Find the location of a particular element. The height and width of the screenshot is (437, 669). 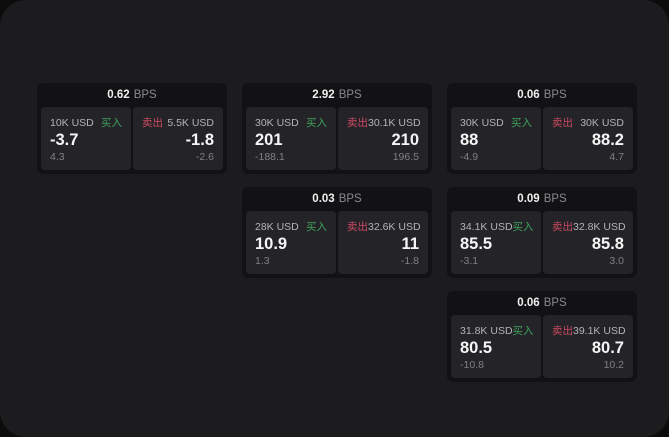

sell-price: 88.2 is located at coordinates (607, 140).